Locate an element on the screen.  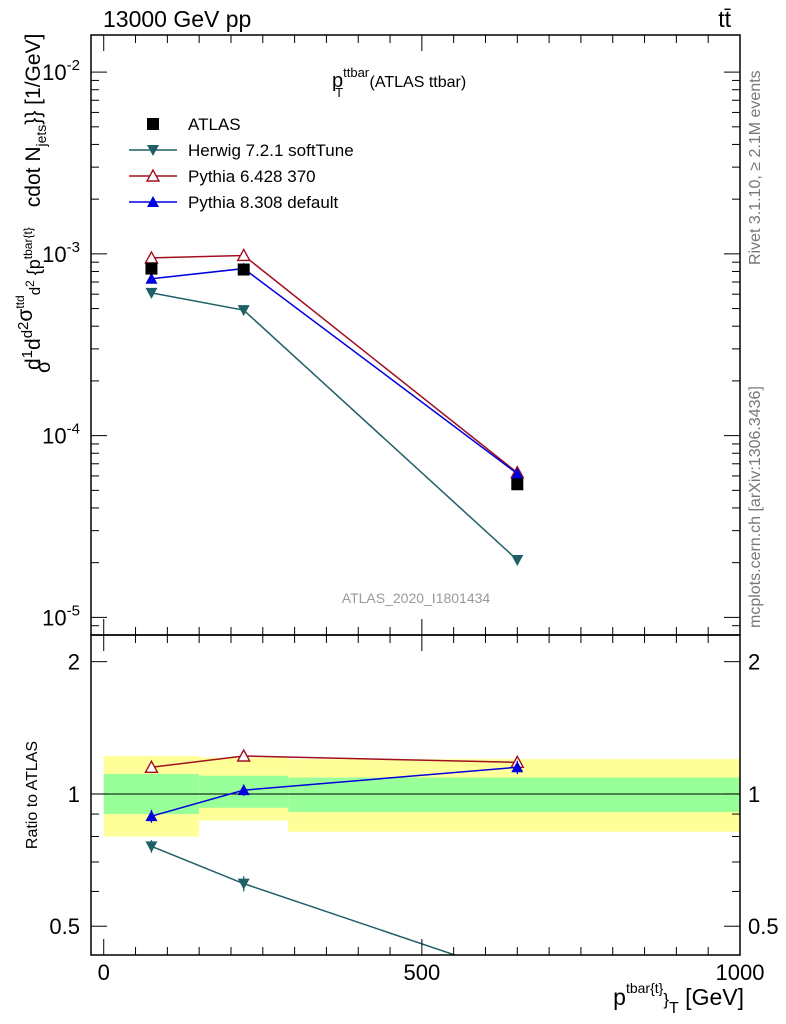
pythia-8-308-default-line is located at coordinates (334, 371).